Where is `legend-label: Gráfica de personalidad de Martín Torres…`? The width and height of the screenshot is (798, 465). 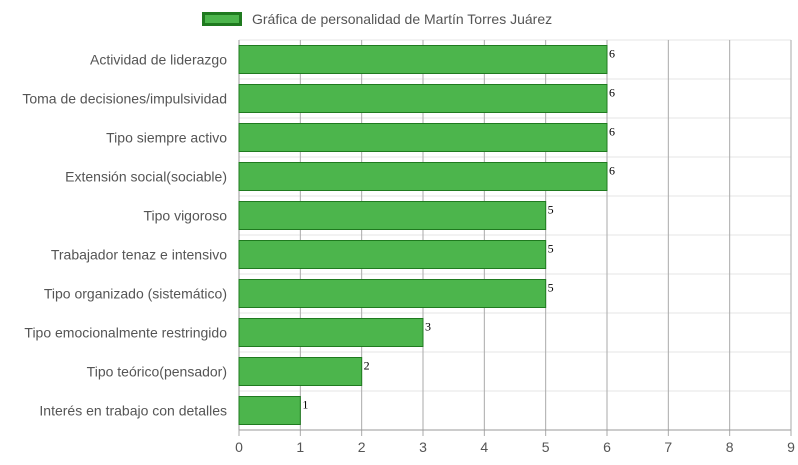 legend-label: Gráfica de personalidad de Martín Torres… is located at coordinates (402, 19).